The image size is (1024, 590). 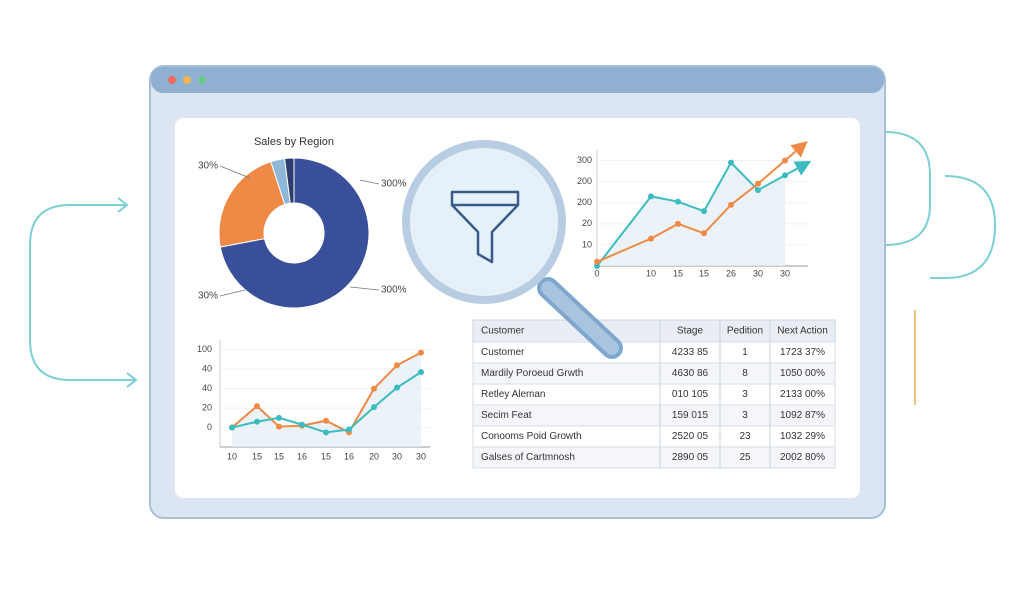 I want to click on column-header: Pedition, so click(x=745, y=331).